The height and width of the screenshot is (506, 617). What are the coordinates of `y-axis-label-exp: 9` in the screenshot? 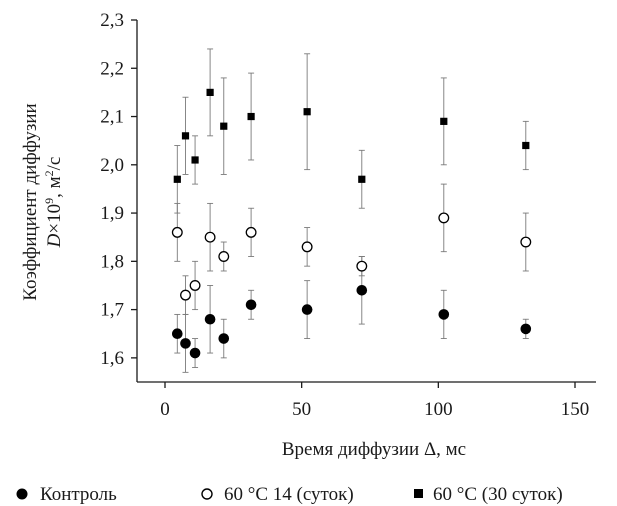 It's located at (49, 201).